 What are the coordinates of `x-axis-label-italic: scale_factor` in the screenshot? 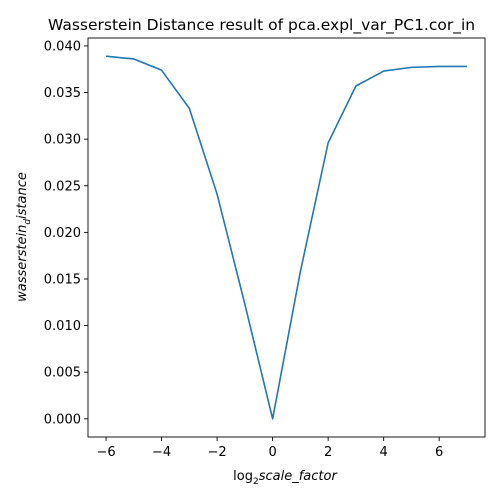 It's located at (299, 476).